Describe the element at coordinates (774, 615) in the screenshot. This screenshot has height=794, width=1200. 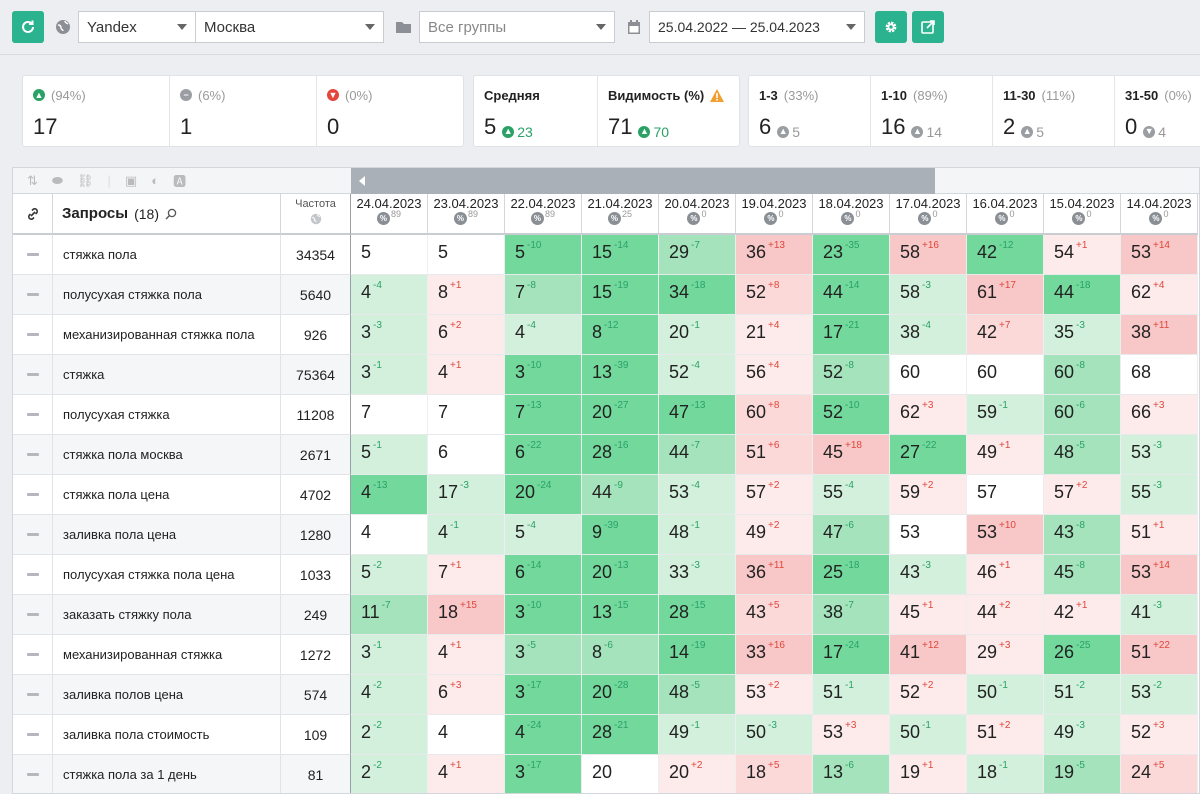
I see `position-cell: 43 +5` at that location.